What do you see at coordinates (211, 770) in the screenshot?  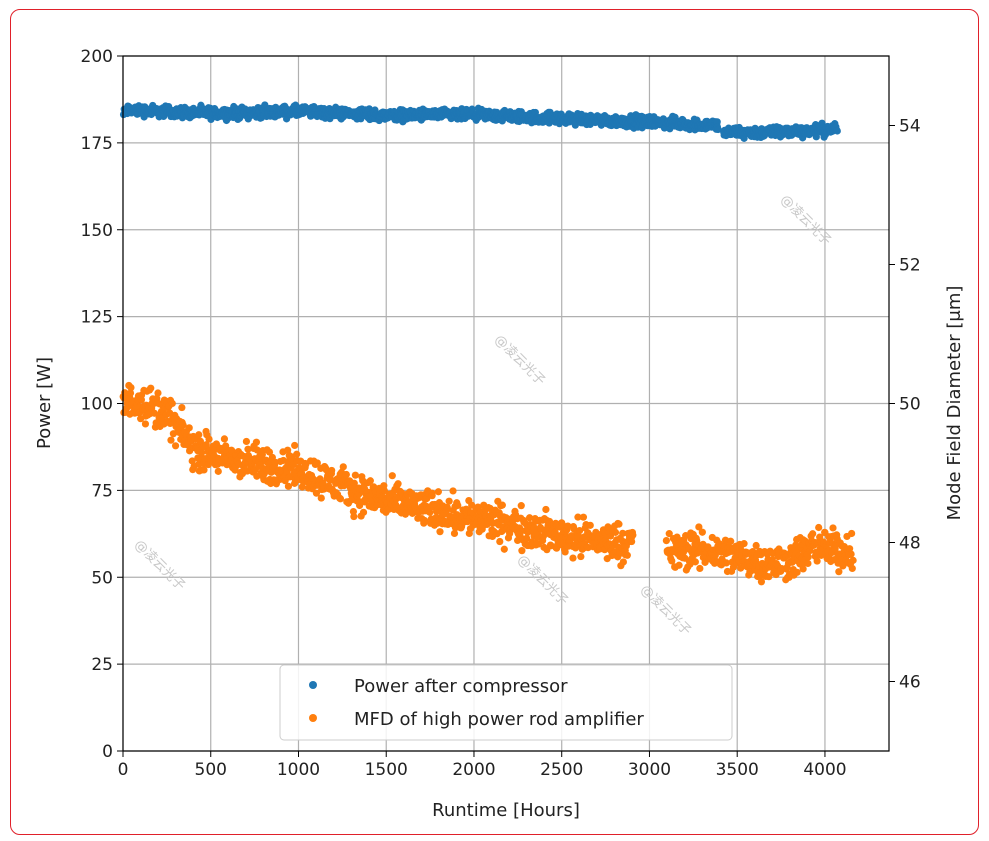 I see `x-tick-label: 500` at bounding box center [211, 770].